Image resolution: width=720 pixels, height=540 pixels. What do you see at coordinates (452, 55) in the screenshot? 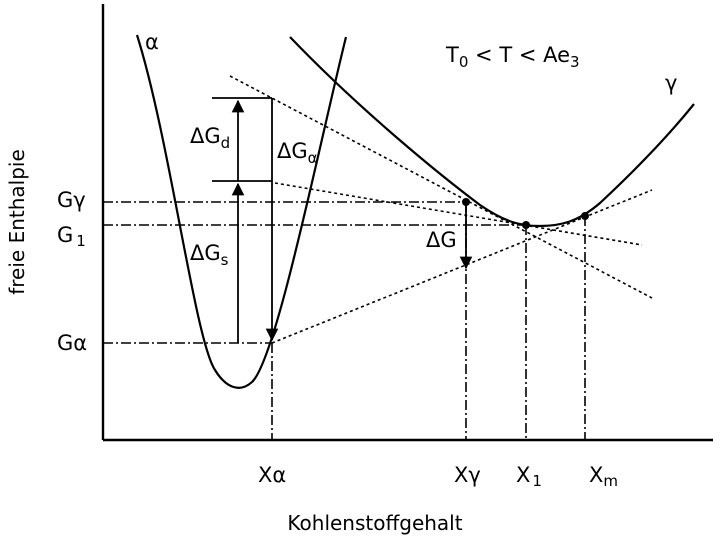
I see `t0-text: T` at bounding box center [452, 55].